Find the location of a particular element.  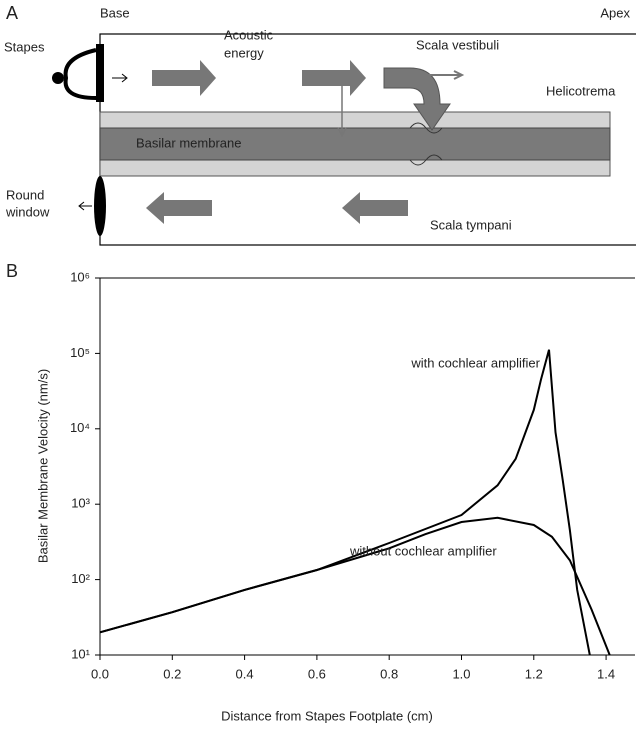

x-tick-label: 0.4 is located at coordinates (245, 673).